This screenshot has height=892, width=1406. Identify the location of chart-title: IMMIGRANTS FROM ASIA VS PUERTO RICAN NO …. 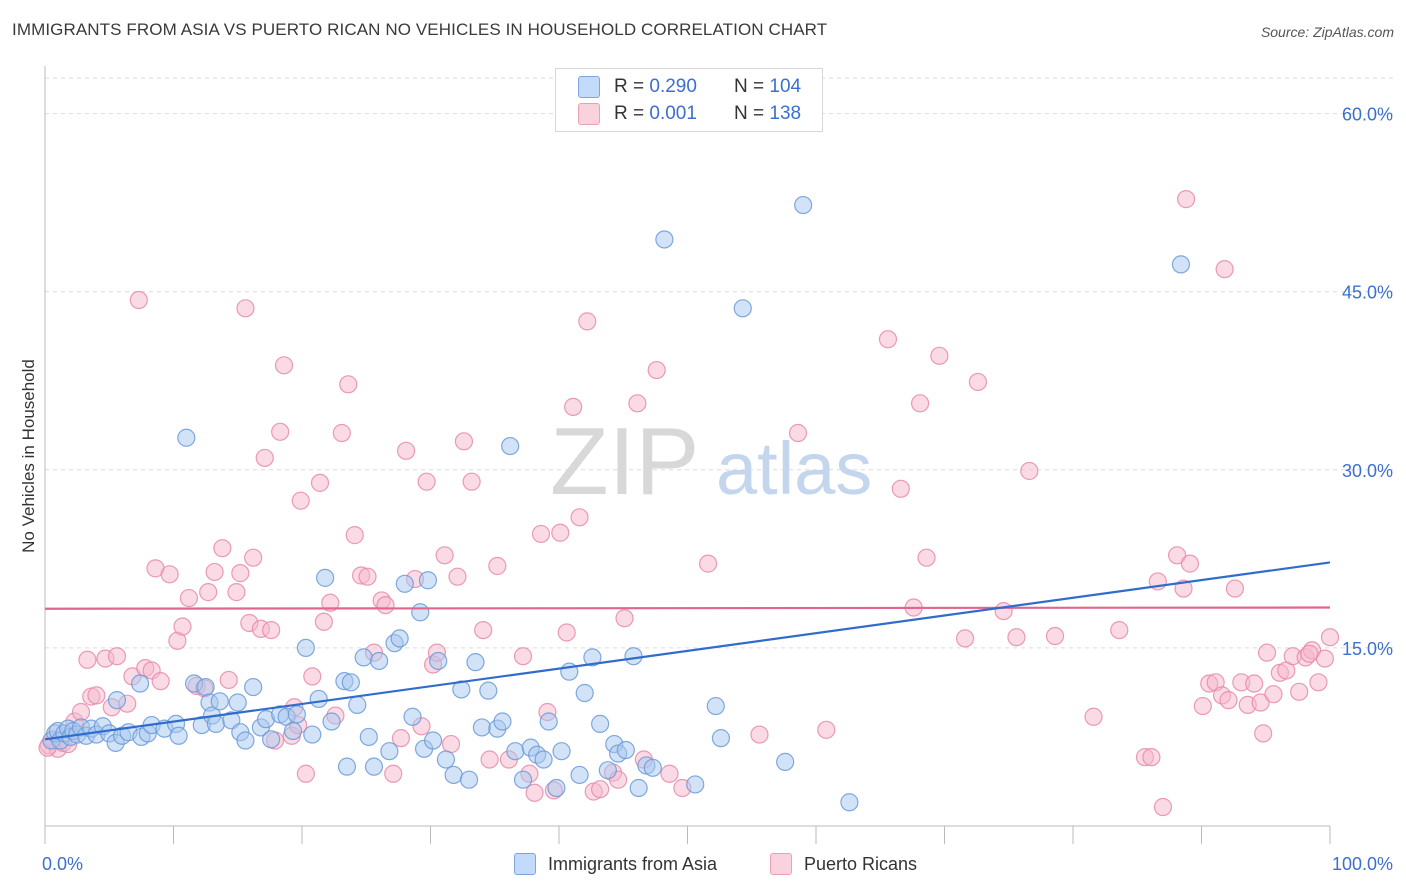
(420, 29).